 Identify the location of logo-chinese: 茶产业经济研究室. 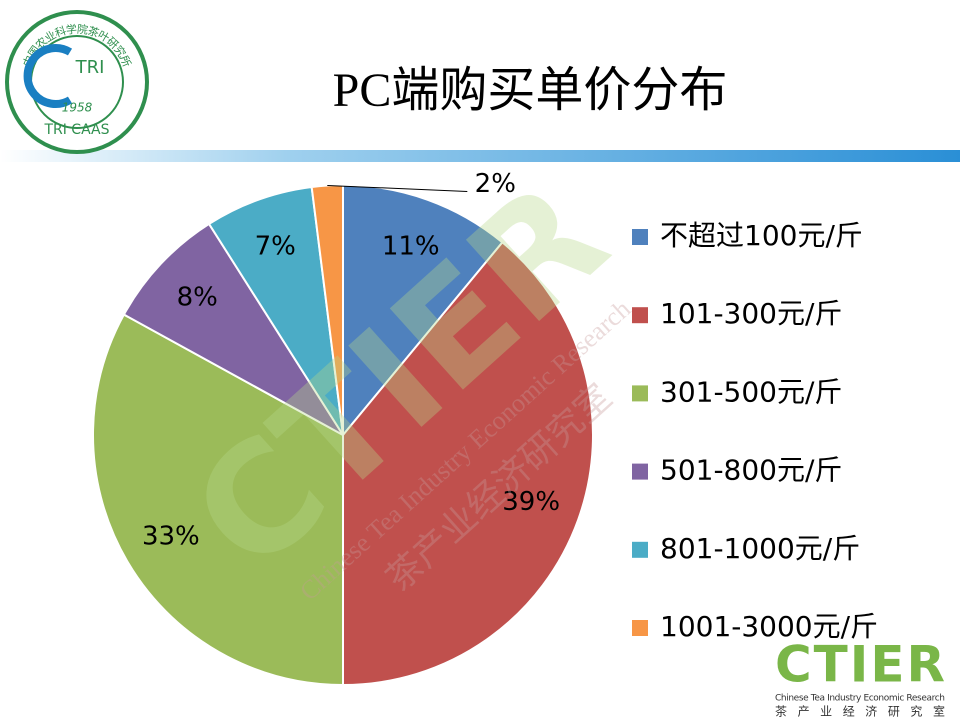
(860, 711).